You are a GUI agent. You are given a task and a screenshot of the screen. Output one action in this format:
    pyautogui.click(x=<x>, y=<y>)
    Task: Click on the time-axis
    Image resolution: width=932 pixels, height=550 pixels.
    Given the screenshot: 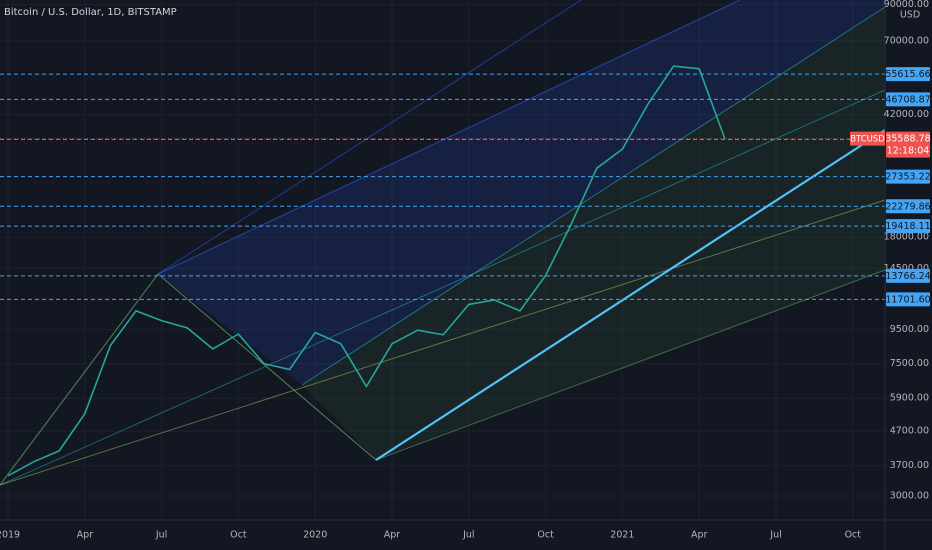 What is the action you would take?
    pyautogui.click(x=466, y=535)
    